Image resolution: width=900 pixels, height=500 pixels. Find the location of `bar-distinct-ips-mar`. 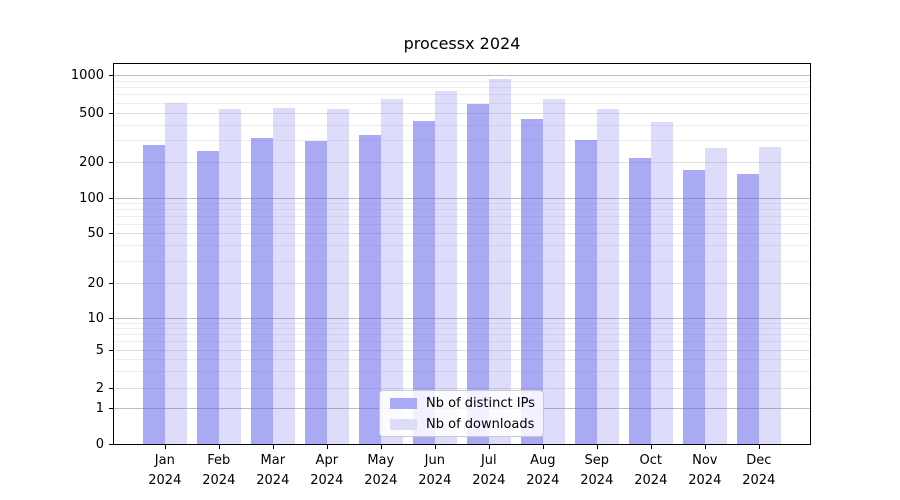

bar-distinct-ips-mar is located at coordinates (262, 291).